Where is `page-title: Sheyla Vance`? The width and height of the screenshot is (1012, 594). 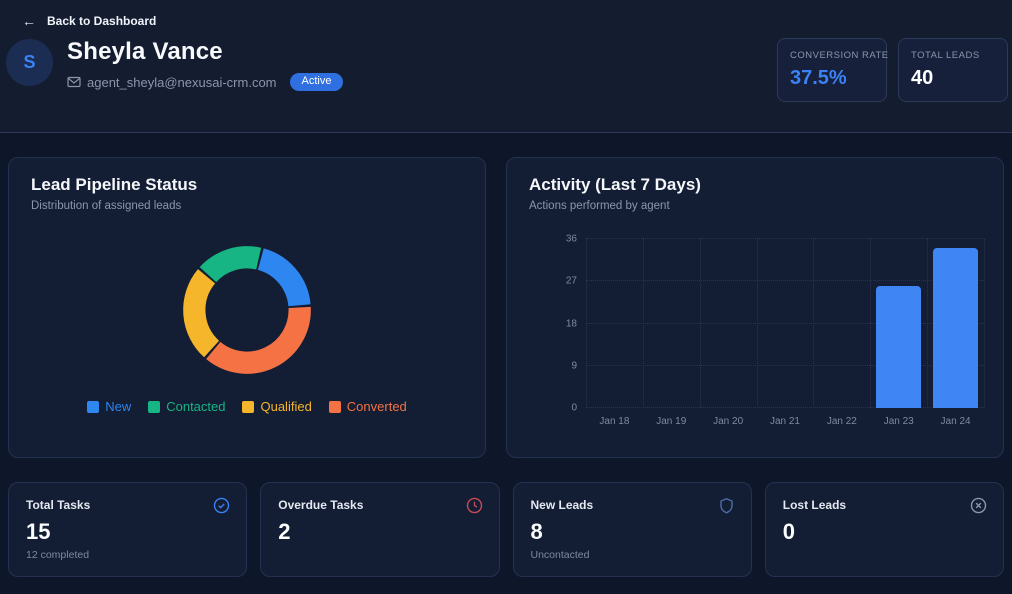
page-title: Sheyla Vance is located at coordinates (145, 51).